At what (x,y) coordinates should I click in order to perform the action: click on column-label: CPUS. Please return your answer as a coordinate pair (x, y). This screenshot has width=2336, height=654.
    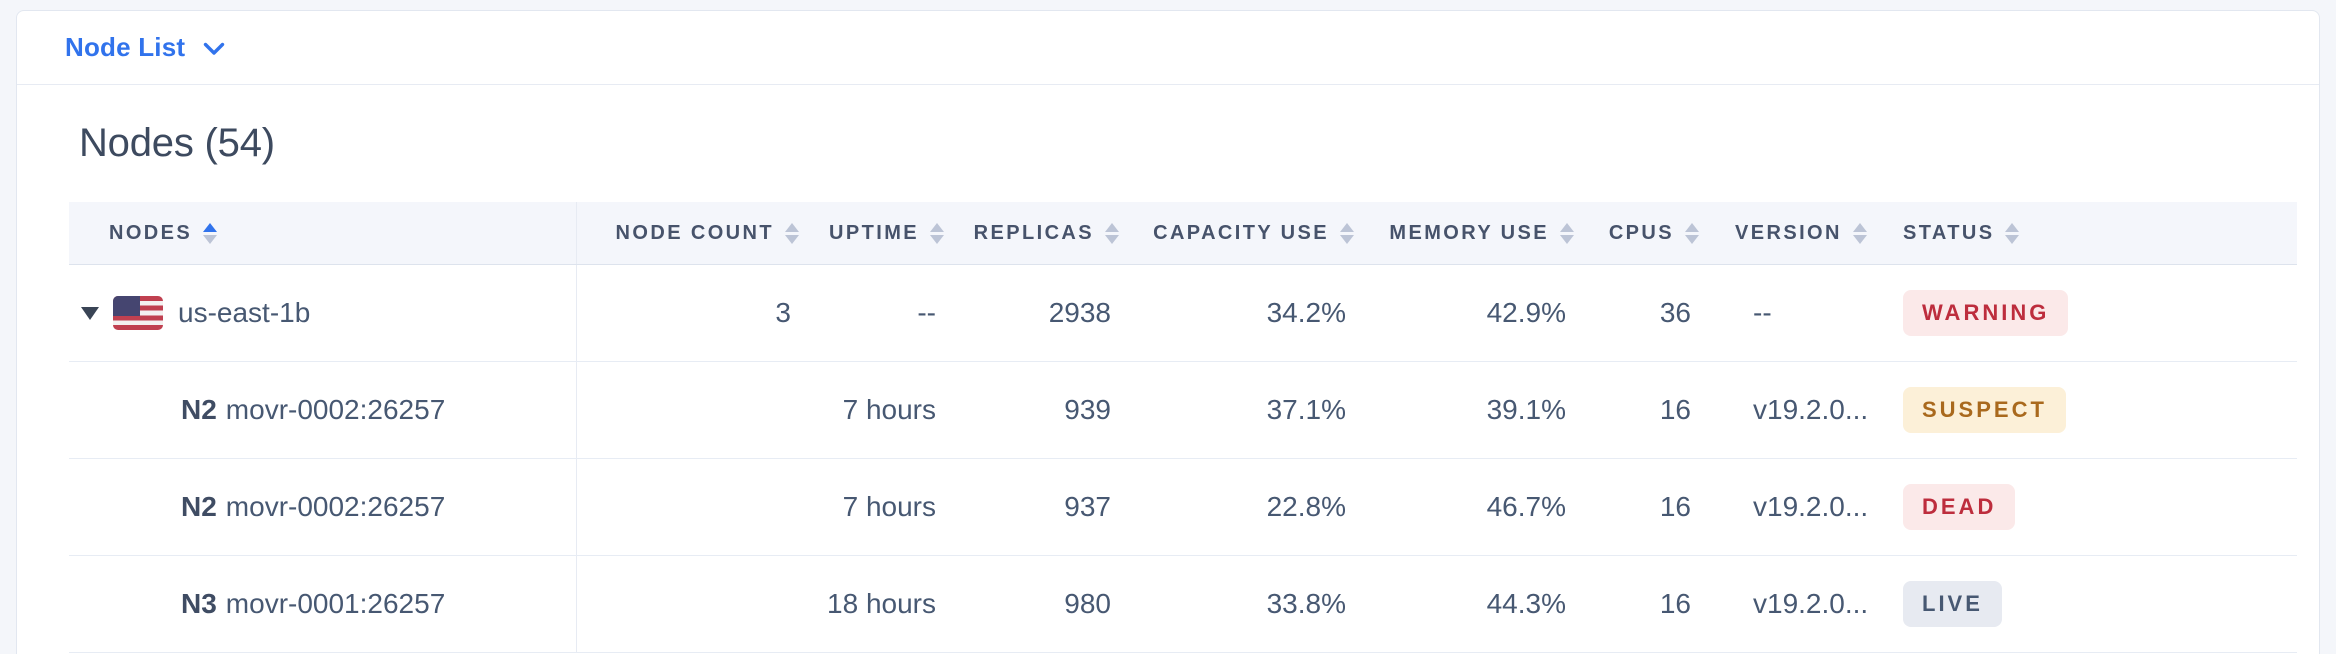
    Looking at the image, I should click on (1641, 232).